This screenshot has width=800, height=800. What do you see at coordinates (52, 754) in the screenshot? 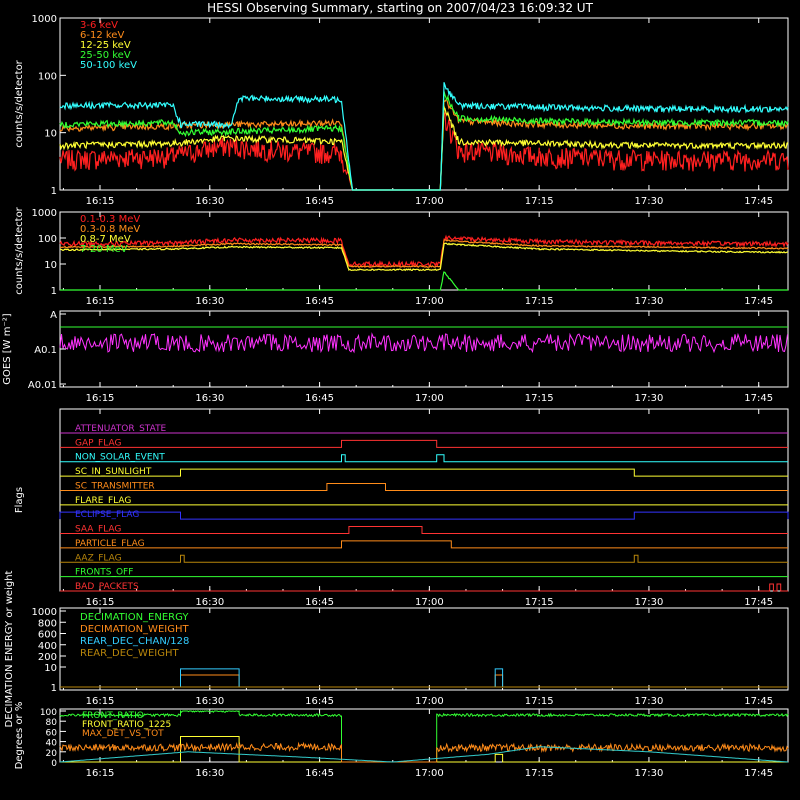
I see `y-tick-label: 20` at bounding box center [52, 754].